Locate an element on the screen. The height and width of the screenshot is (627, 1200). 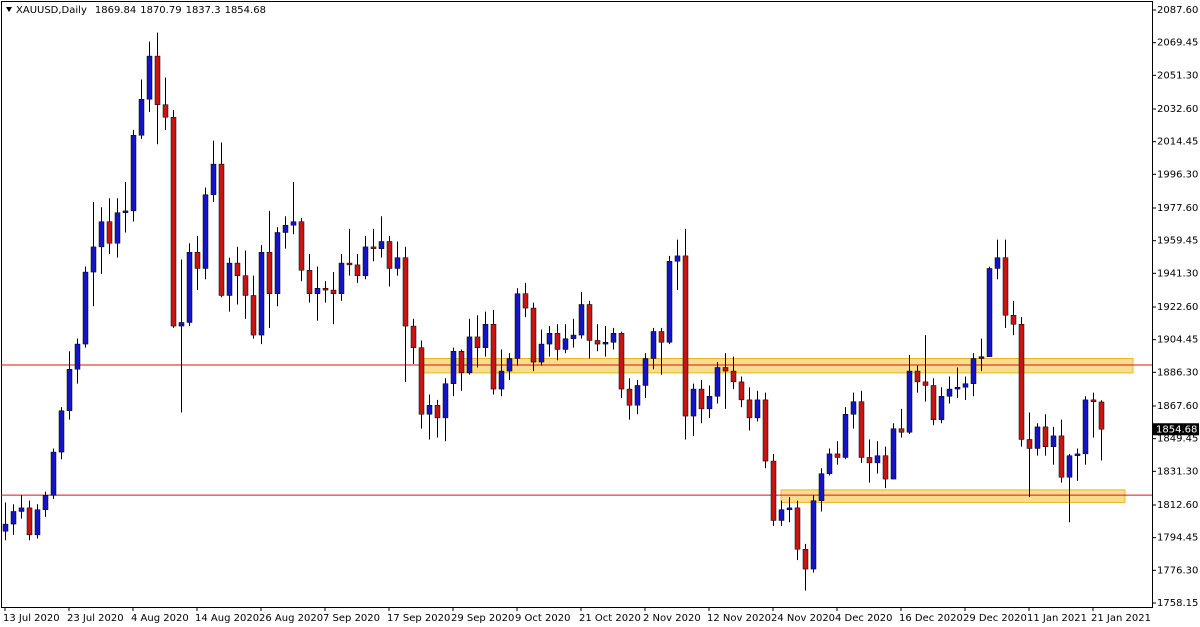
x-tick-label: 14 Aug 2020 is located at coordinates (227, 618).